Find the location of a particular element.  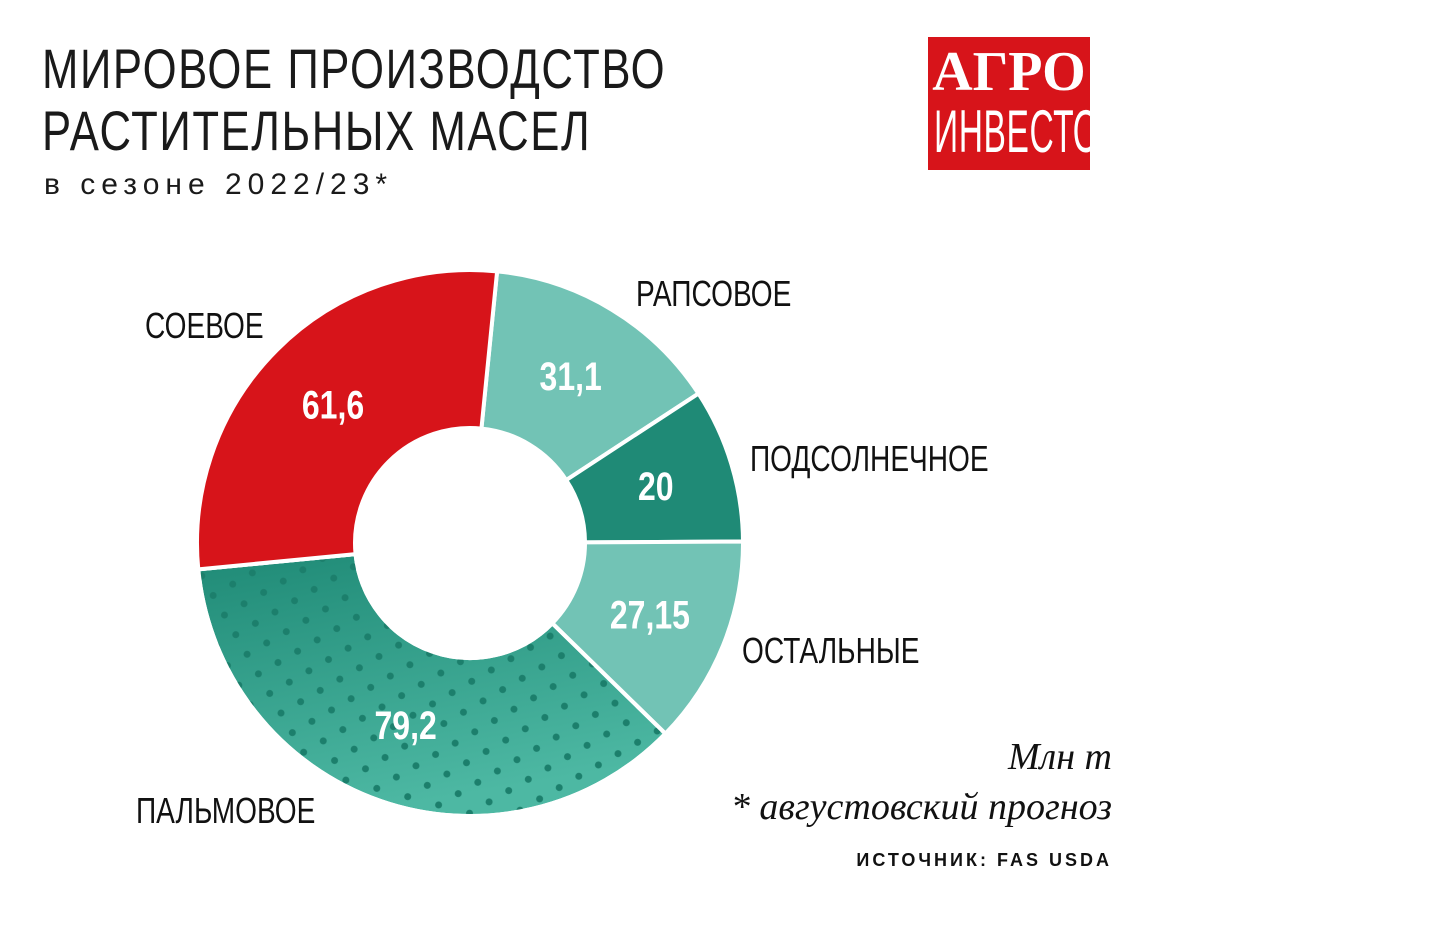

logo-line2: ИНВЕСТОР is located at coordinates (1028, 131).